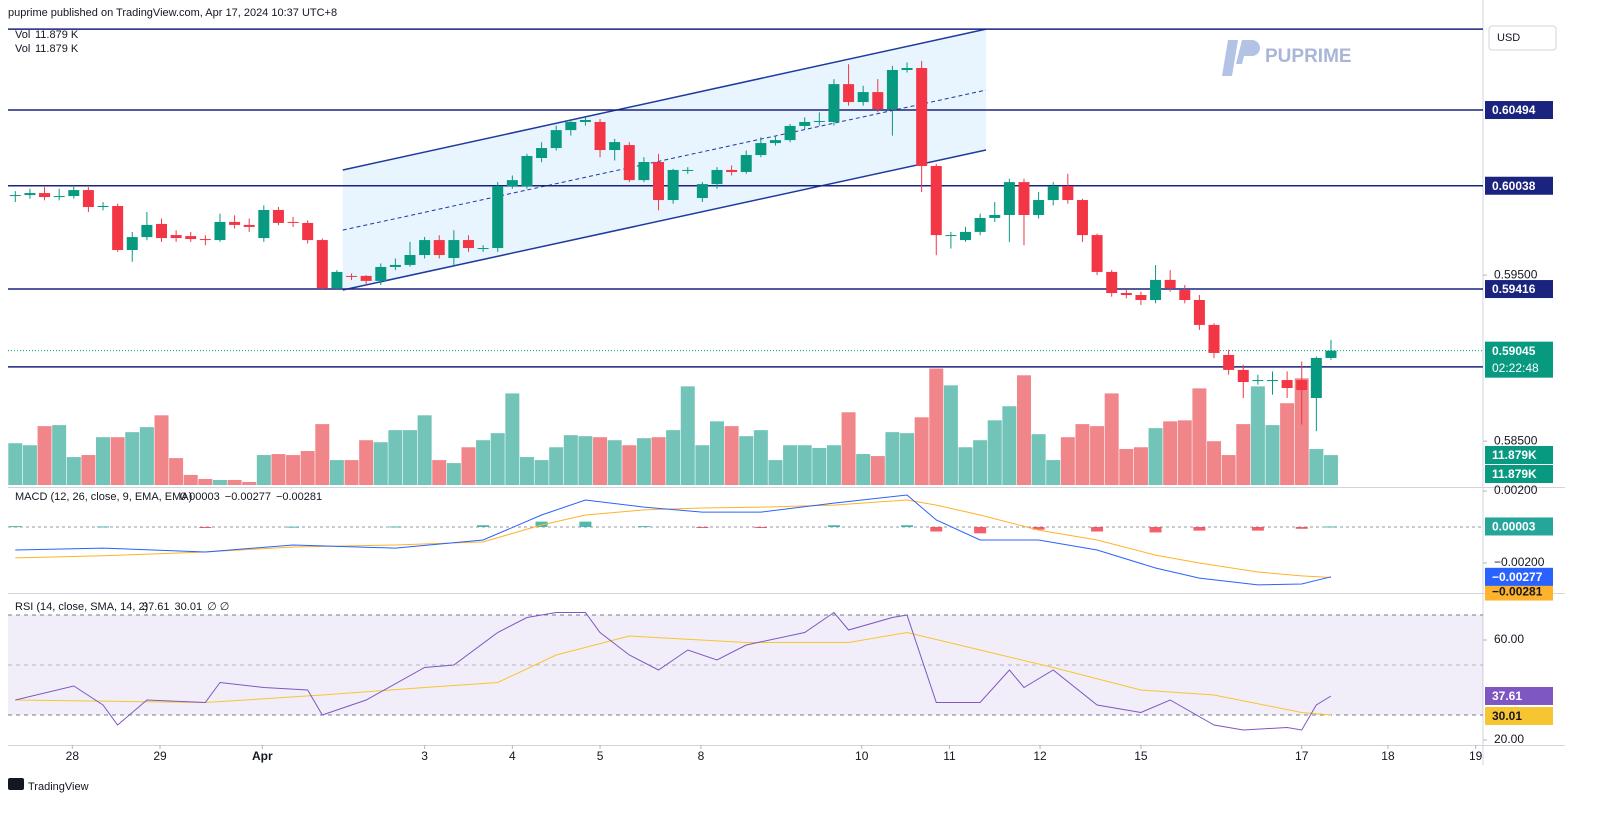 The width and height of the screenshot is (1600, 819). I want to click on x-tick-label: 18, so click(1388, 756).